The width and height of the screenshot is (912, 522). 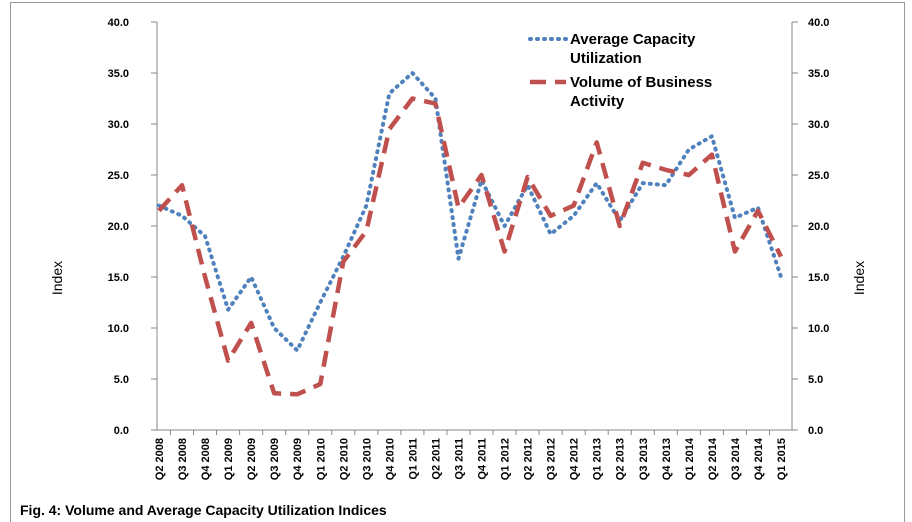 What do you see at coordinates (552, 459) in the screenshot?
I see `x-tick-label: Q3 2012` at bounding box center [552, 459].